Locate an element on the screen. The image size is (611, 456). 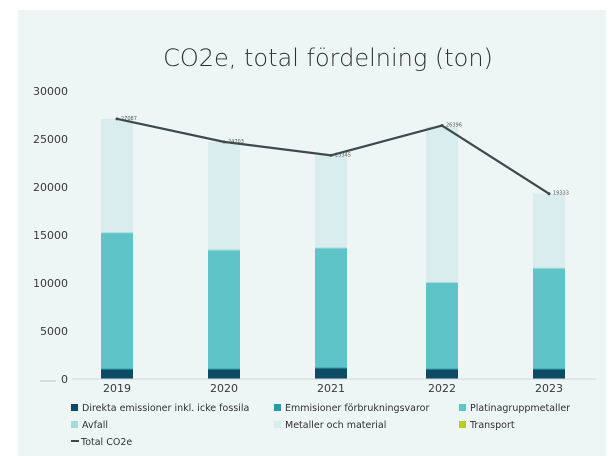
legend-label: Avfall is located at coordinates (95, 425).